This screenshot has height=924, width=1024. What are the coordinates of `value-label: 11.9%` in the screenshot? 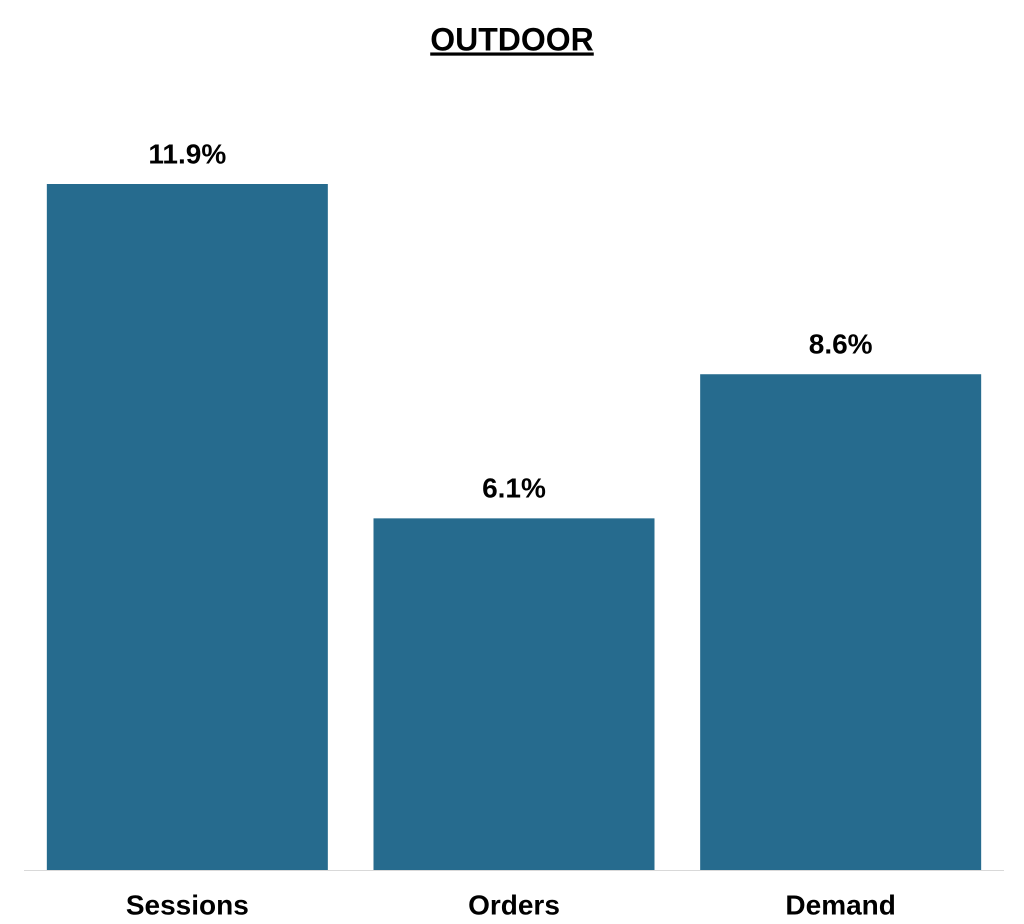 It's located at (187, 153).